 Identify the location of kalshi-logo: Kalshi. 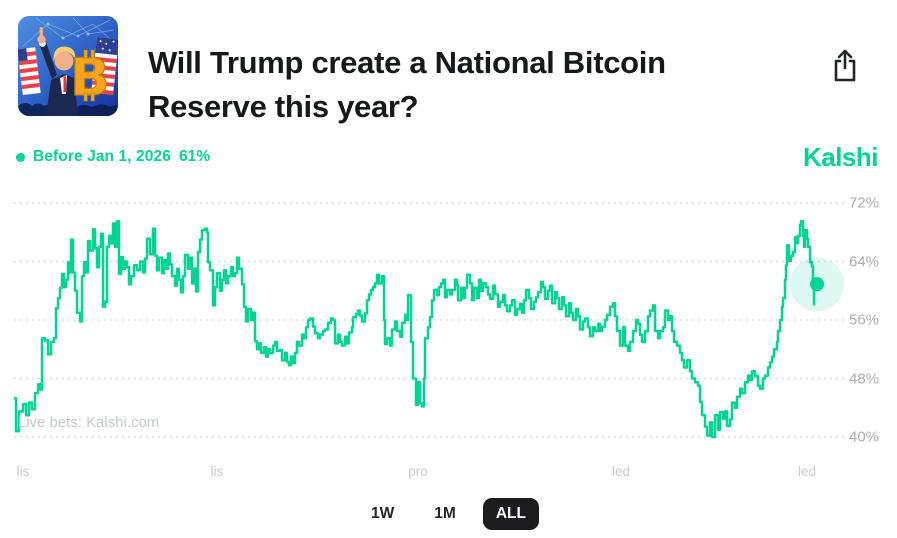
(840, 157).